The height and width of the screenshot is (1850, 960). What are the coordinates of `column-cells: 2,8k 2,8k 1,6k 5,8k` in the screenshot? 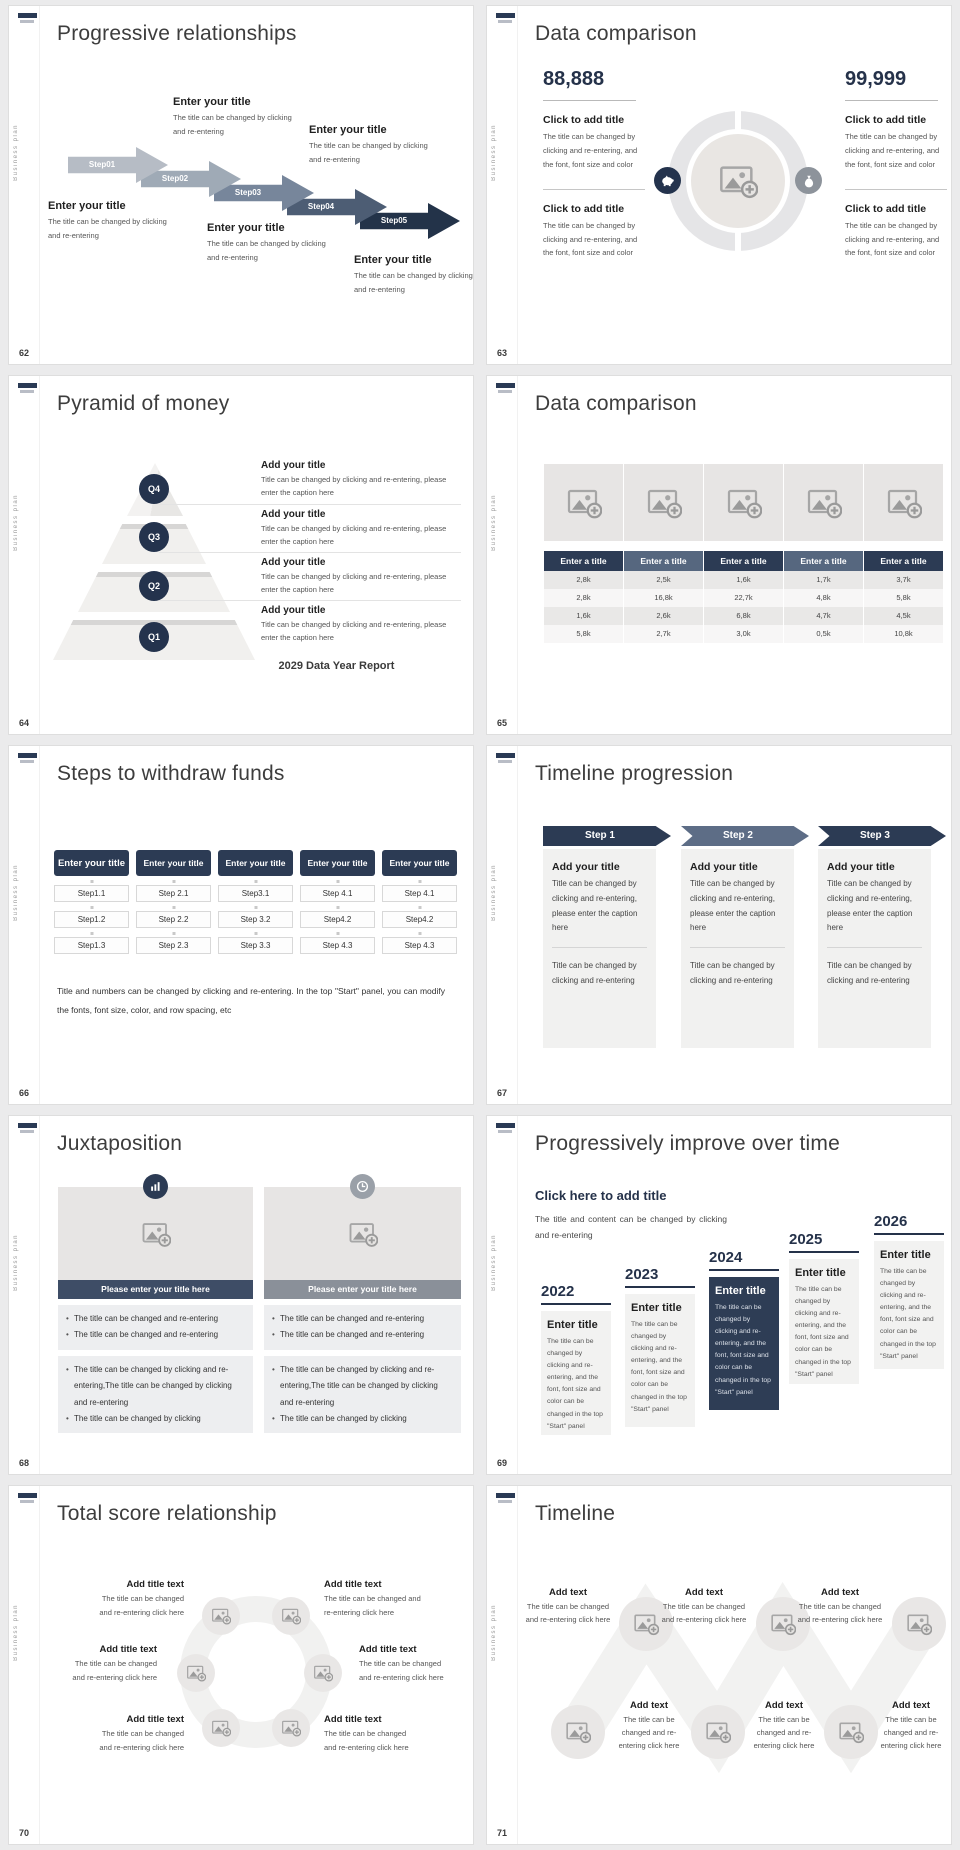 It's located at (583, 607).